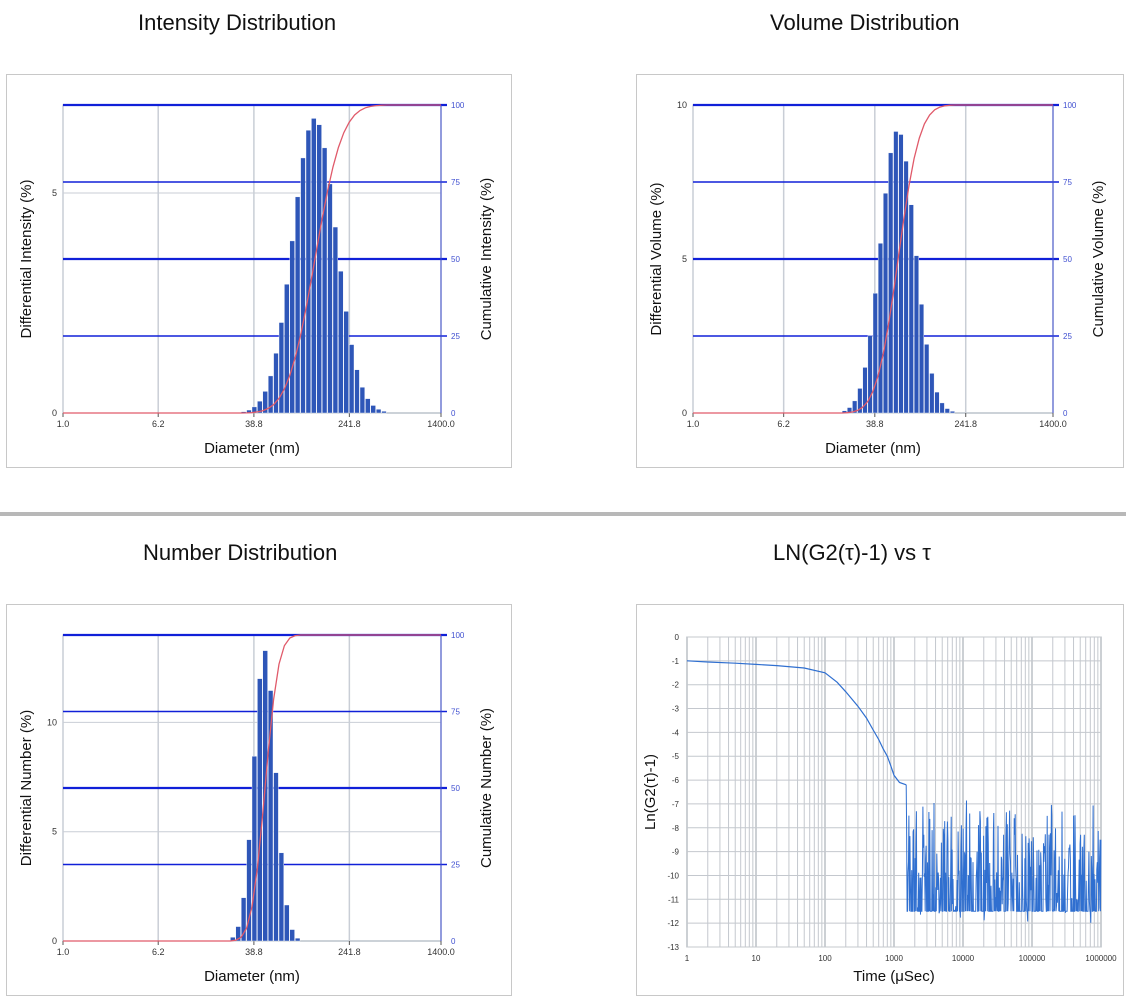  Describe the element at coordinates (486, 259) in the screenshot. I see `y2-axis-label: Cumulative Intensity (%)` at that location.